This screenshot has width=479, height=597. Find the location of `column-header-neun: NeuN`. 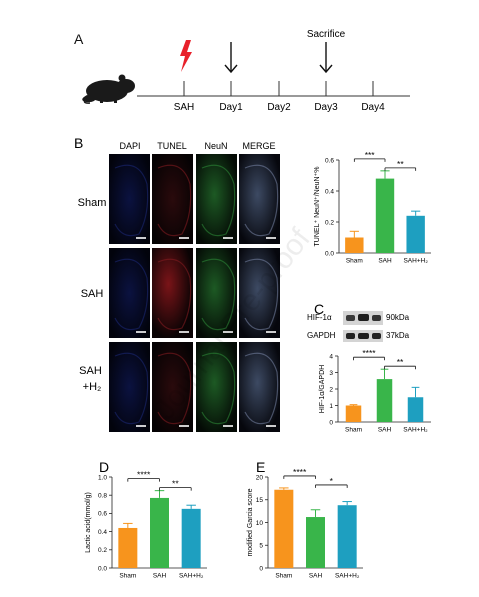

column-header-neun: NeuN is located at coordinates (215, 146).